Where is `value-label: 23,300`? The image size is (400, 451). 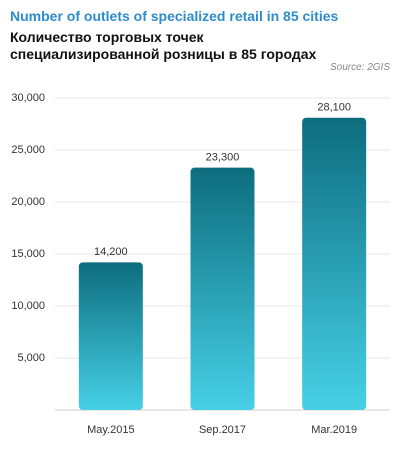 value-label: 23,300 is located at coordinates (223, 158).